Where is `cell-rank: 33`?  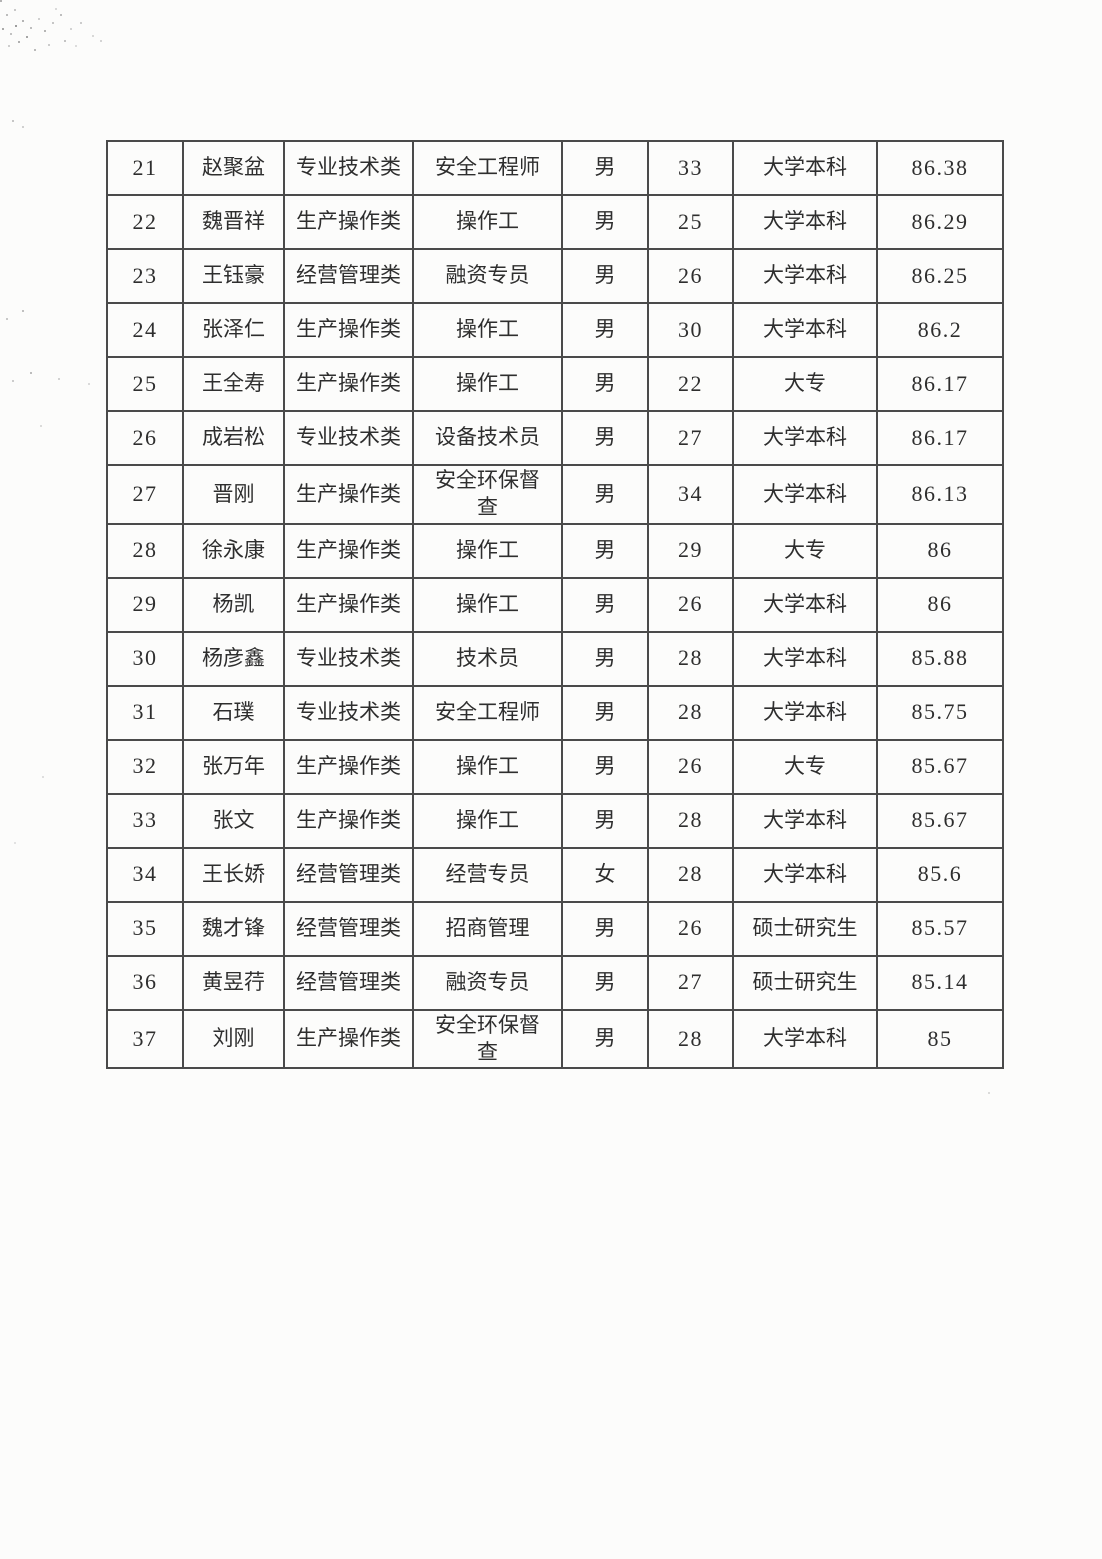
cell-rank: 33 is located at coordinates (145, 820).